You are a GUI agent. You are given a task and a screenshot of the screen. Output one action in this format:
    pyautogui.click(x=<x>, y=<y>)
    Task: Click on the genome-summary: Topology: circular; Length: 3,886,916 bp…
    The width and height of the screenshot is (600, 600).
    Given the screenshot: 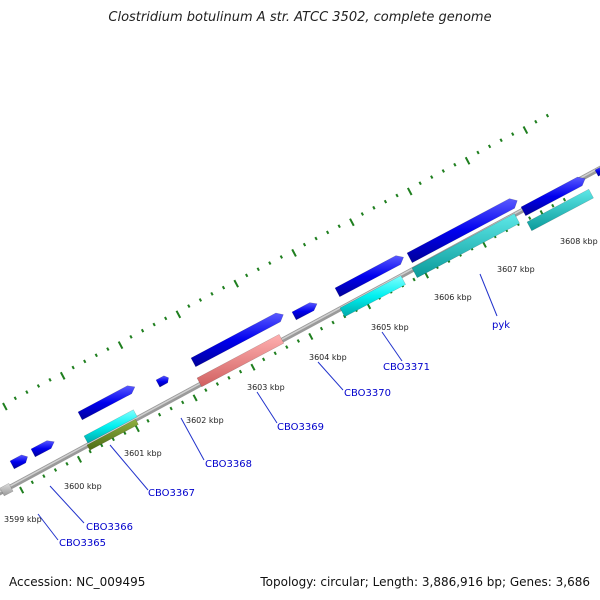 What is the action you would take?
    pyautogui.click(x=425, y=582)
    